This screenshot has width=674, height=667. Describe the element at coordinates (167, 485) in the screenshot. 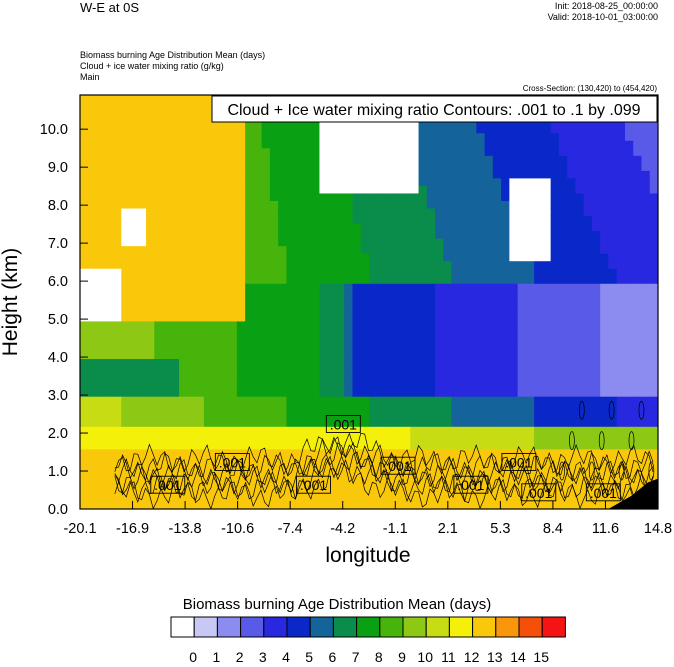

I see `contour-label-text: .001` at that location.